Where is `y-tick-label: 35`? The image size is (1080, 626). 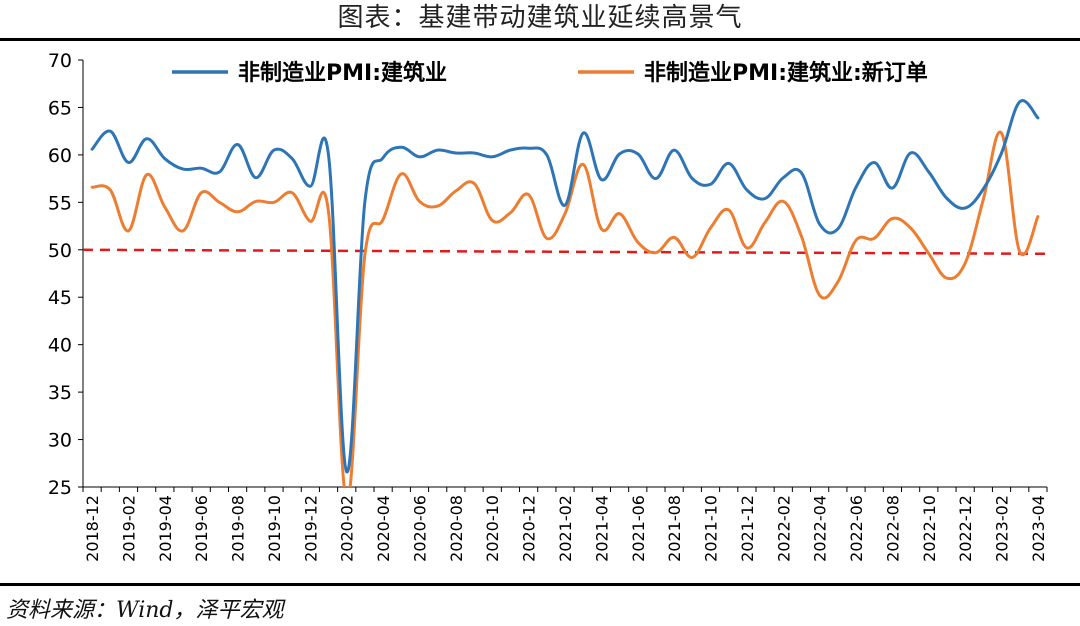
y-tick-label: 35 is located at coordinates (60, 393).